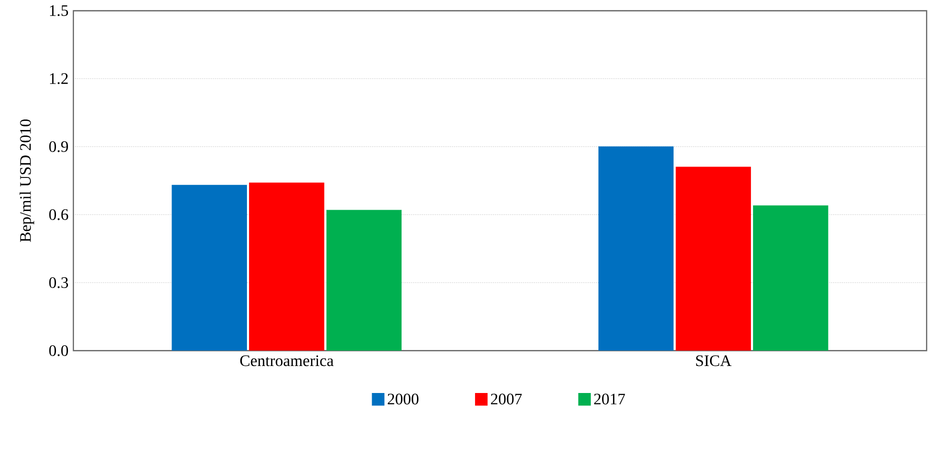 Image resolution: width=940 pixels, height=467 pixels. Describe the element at coordinates (27, 181) in the screenshot. I see `y-axis-title: Bep/mil USD 2010` at that location.